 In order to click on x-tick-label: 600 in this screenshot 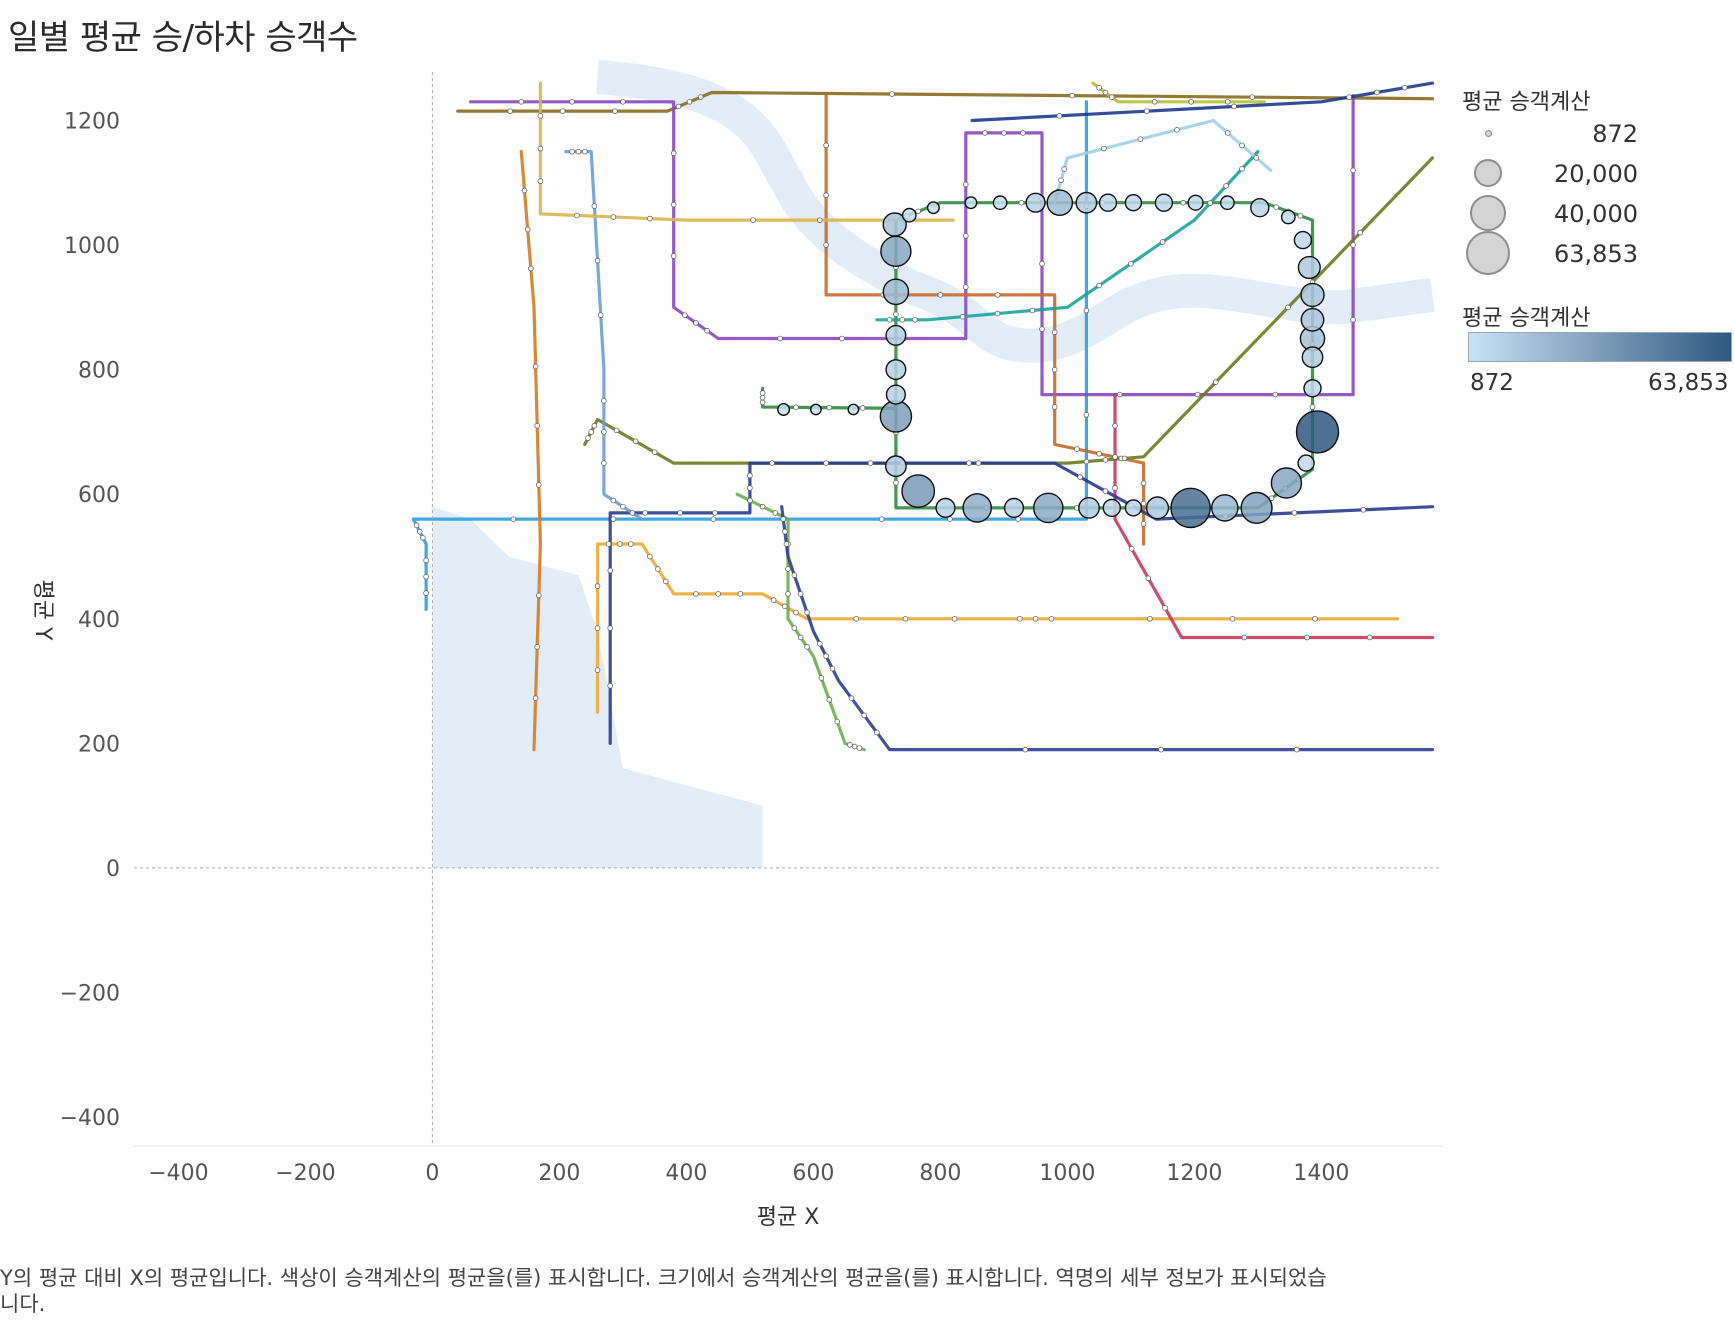, I will do `click(813, 1173)`.